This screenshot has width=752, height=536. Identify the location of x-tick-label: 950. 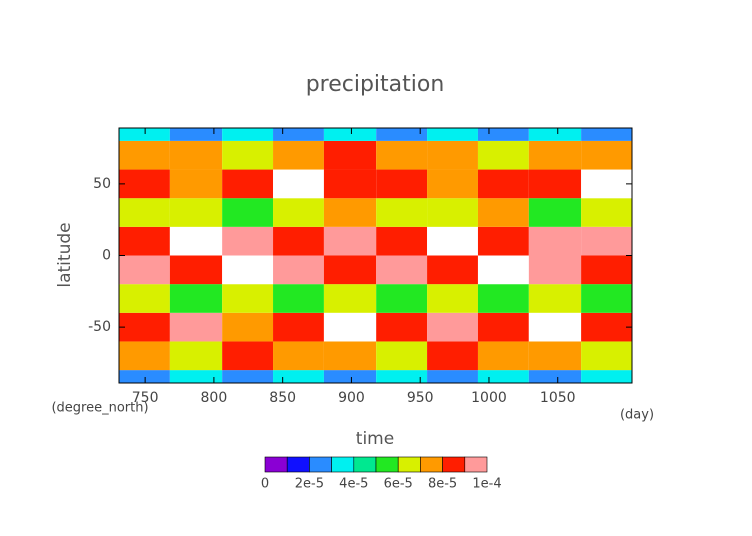
(420, 398).